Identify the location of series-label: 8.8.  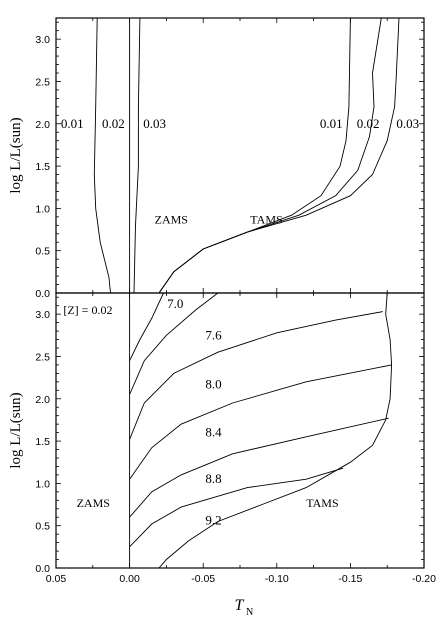
(213, 478).